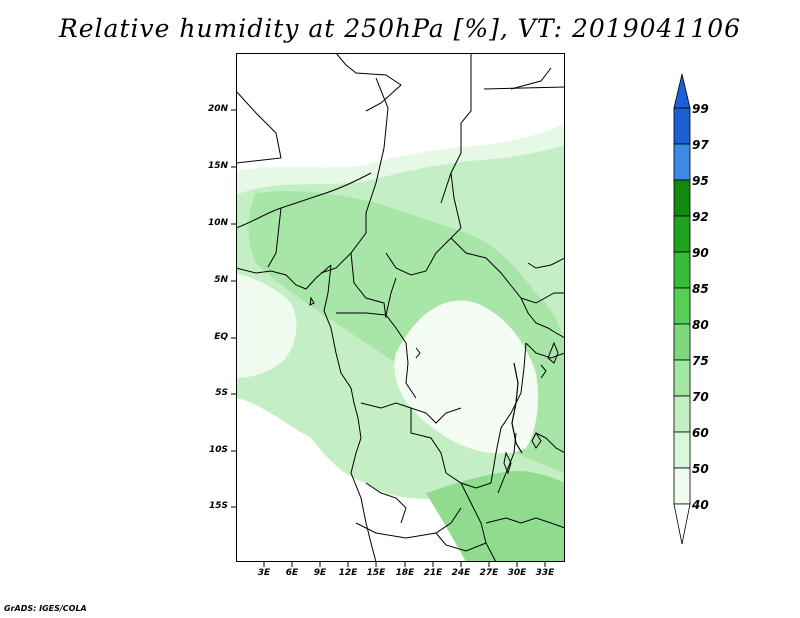 This screenshot has width=800, height=618. I want to click on lon-label: 27E, so click(489, 573).